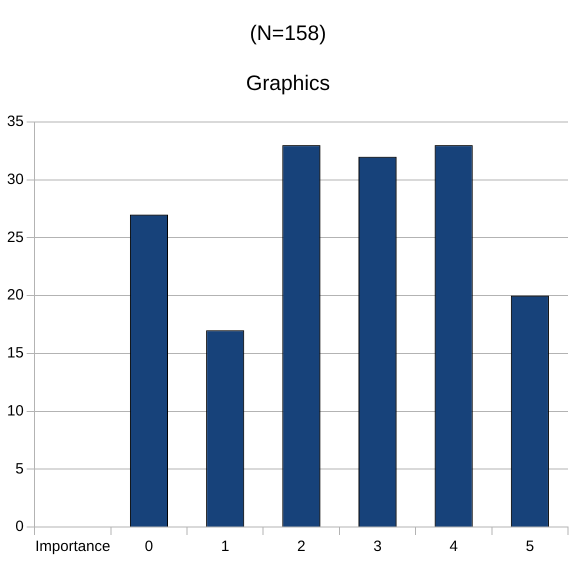 The width and height of the screenshot is (576, 563). I want to click on y-tick-label: 5, so click(19, 469).